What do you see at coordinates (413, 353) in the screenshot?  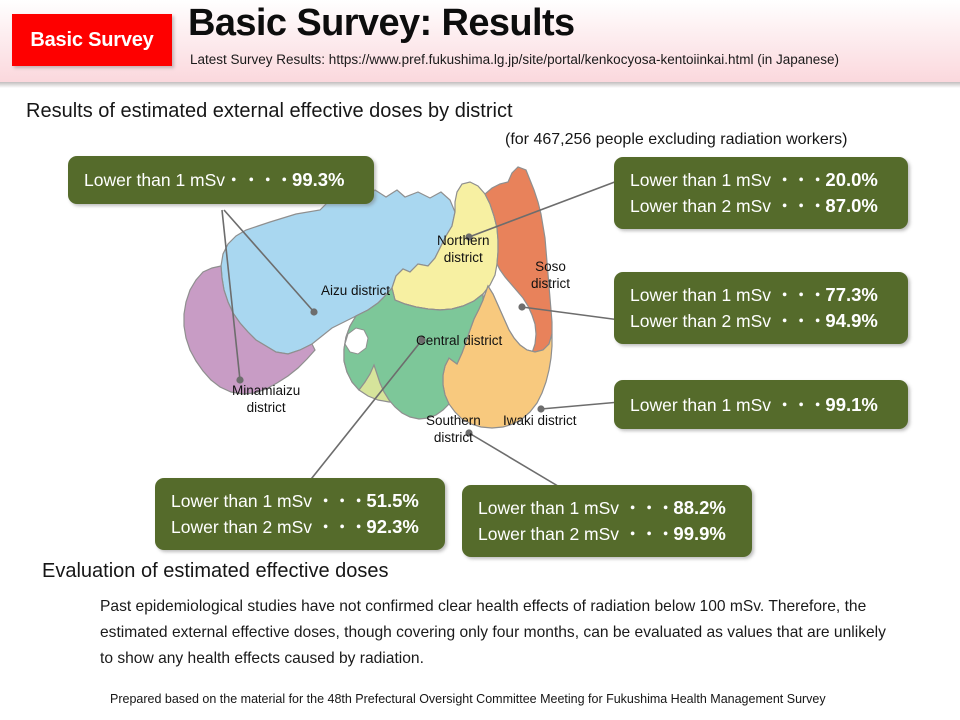 I see `district-southern` at bounding box center [413, 353].